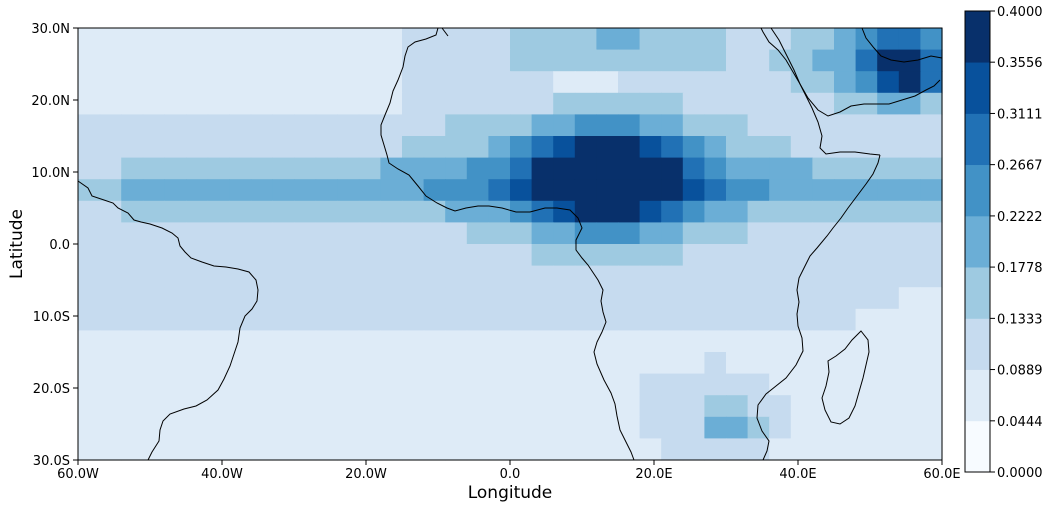 The image size is (1050, 509). Describe the element at coordinates (51, 389) in the screenshot. I see `y-tick-label: 20.0S` at that location.